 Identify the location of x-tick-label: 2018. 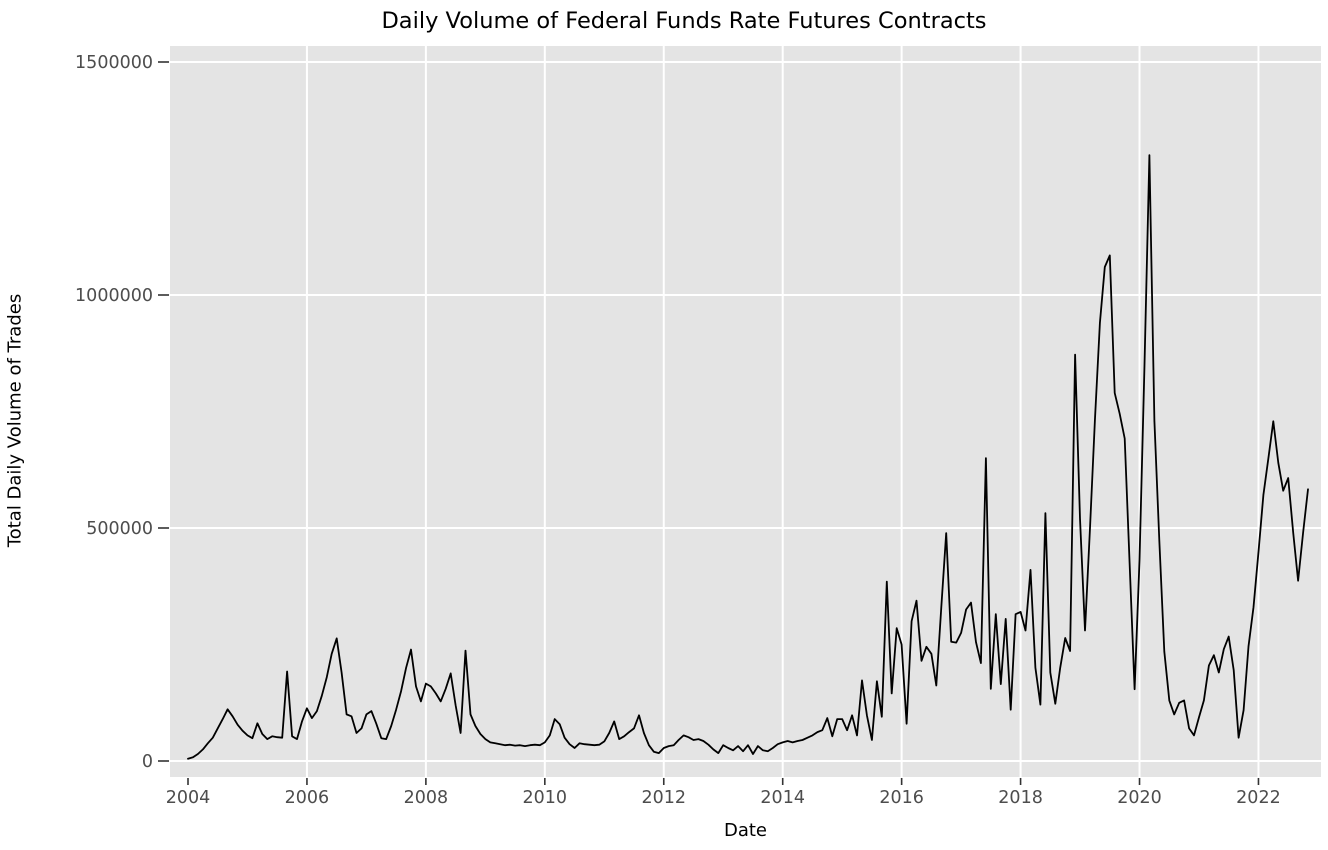
(1020, 798).